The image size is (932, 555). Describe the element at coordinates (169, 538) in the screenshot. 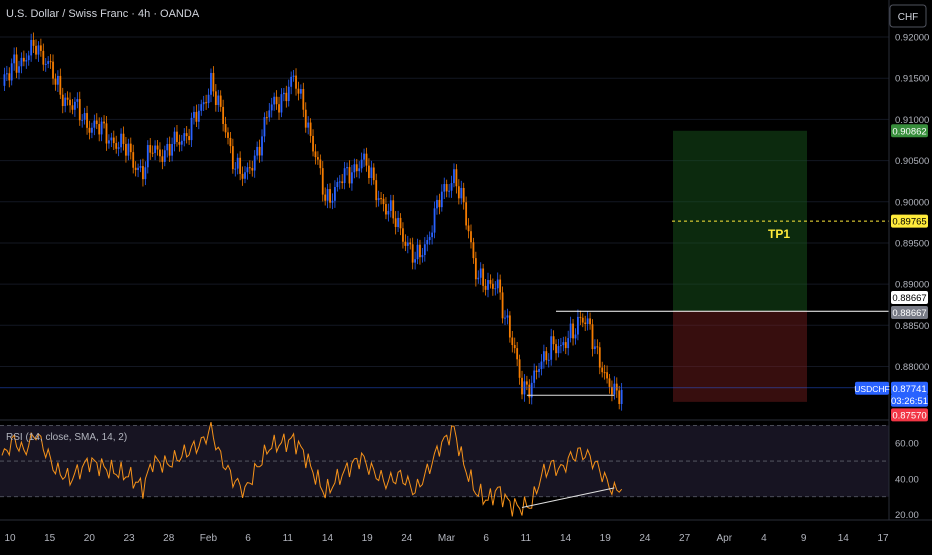

I see `time-tick-label: 28` at that location.